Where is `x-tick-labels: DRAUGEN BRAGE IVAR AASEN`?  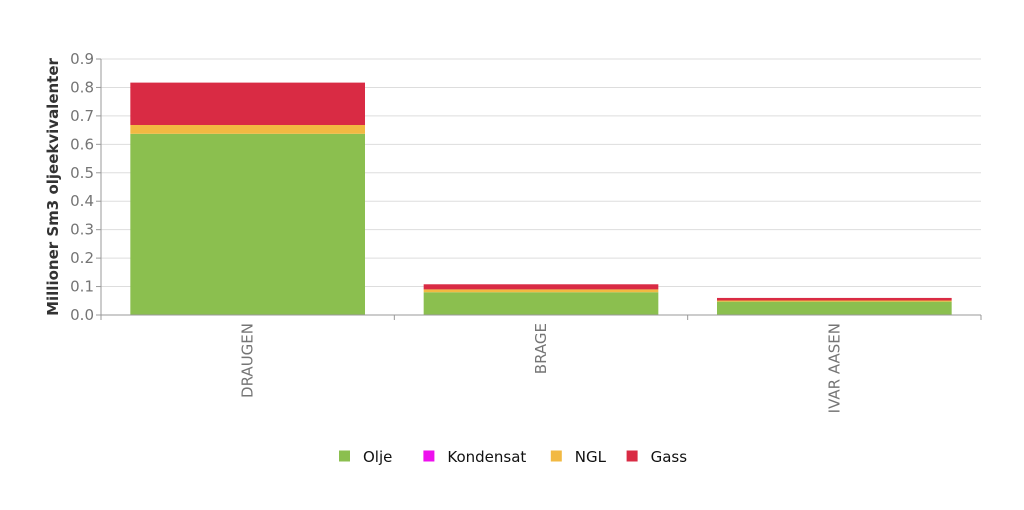 x-tick-labels: DRAUGEN BRAGE IVAR AASEN is located at coordinates (541, 368).